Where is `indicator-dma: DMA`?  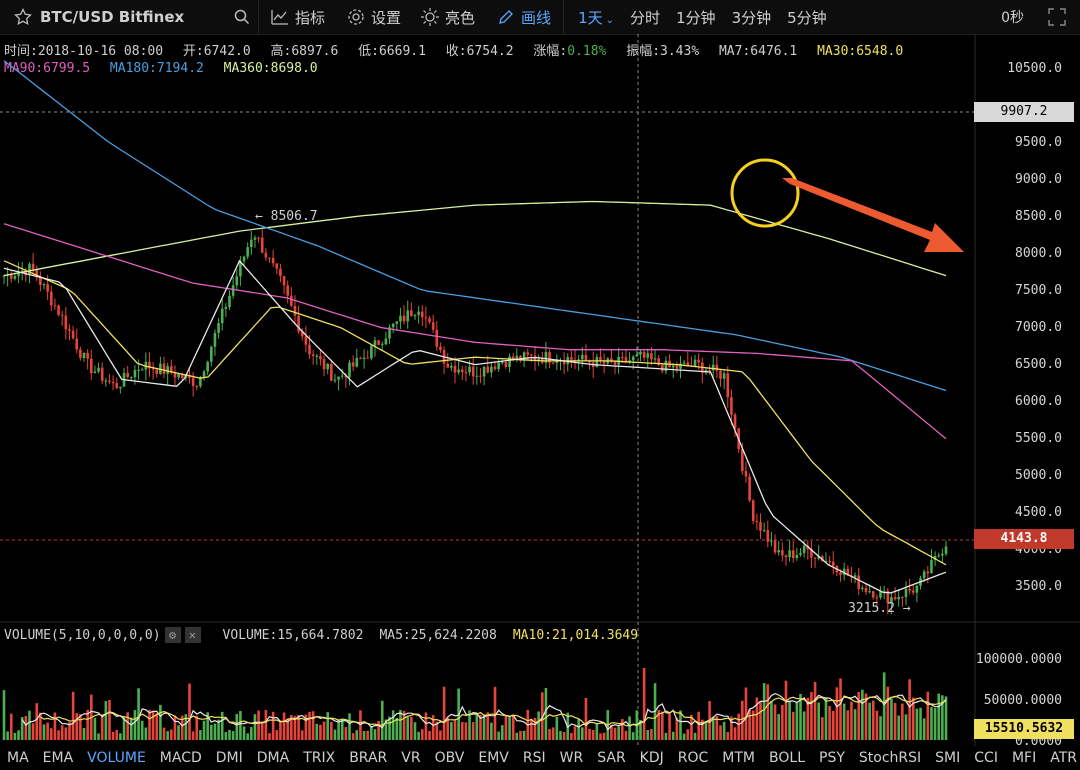
indicator-dma: DMA is located at coordinates (273, 758).